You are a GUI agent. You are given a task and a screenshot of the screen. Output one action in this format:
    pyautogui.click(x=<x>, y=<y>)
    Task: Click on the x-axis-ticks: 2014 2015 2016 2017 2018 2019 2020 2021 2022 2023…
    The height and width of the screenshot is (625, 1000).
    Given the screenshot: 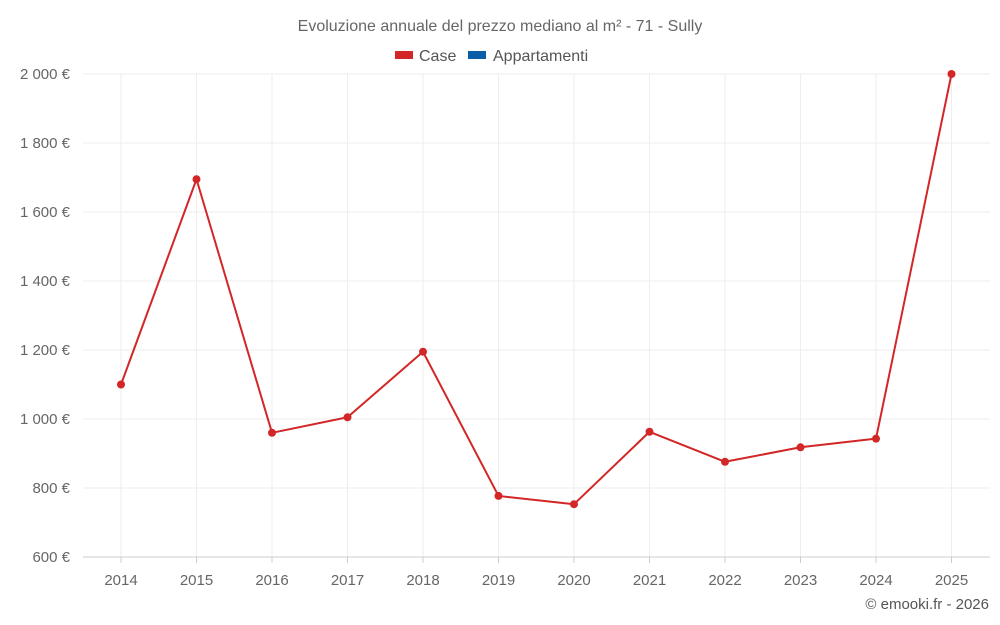 What is the action you would take?
    pyautogui.click(x=536, y=573)
    